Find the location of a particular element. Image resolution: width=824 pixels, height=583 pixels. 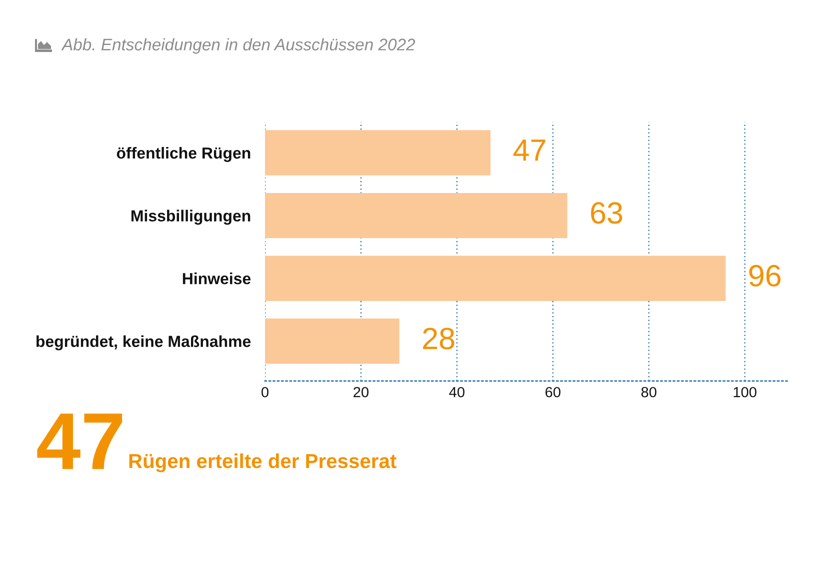

y-tick-label: Missbilligungen is located at coordinates (191, 217).